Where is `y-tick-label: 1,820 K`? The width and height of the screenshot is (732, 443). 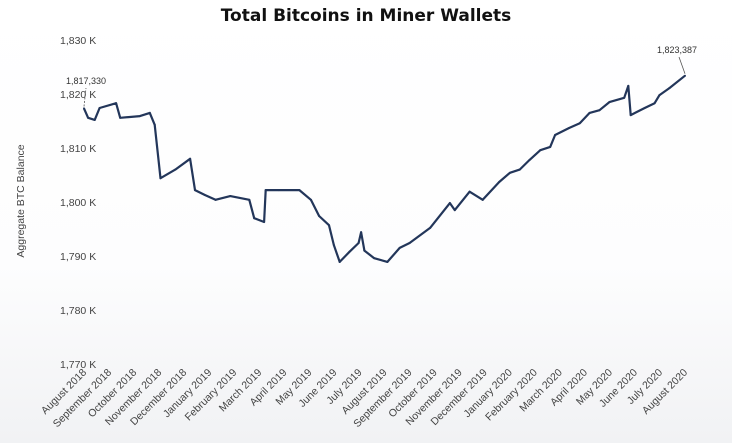
y-tick-label: 1,820 K is located at coordinates (78, 95).